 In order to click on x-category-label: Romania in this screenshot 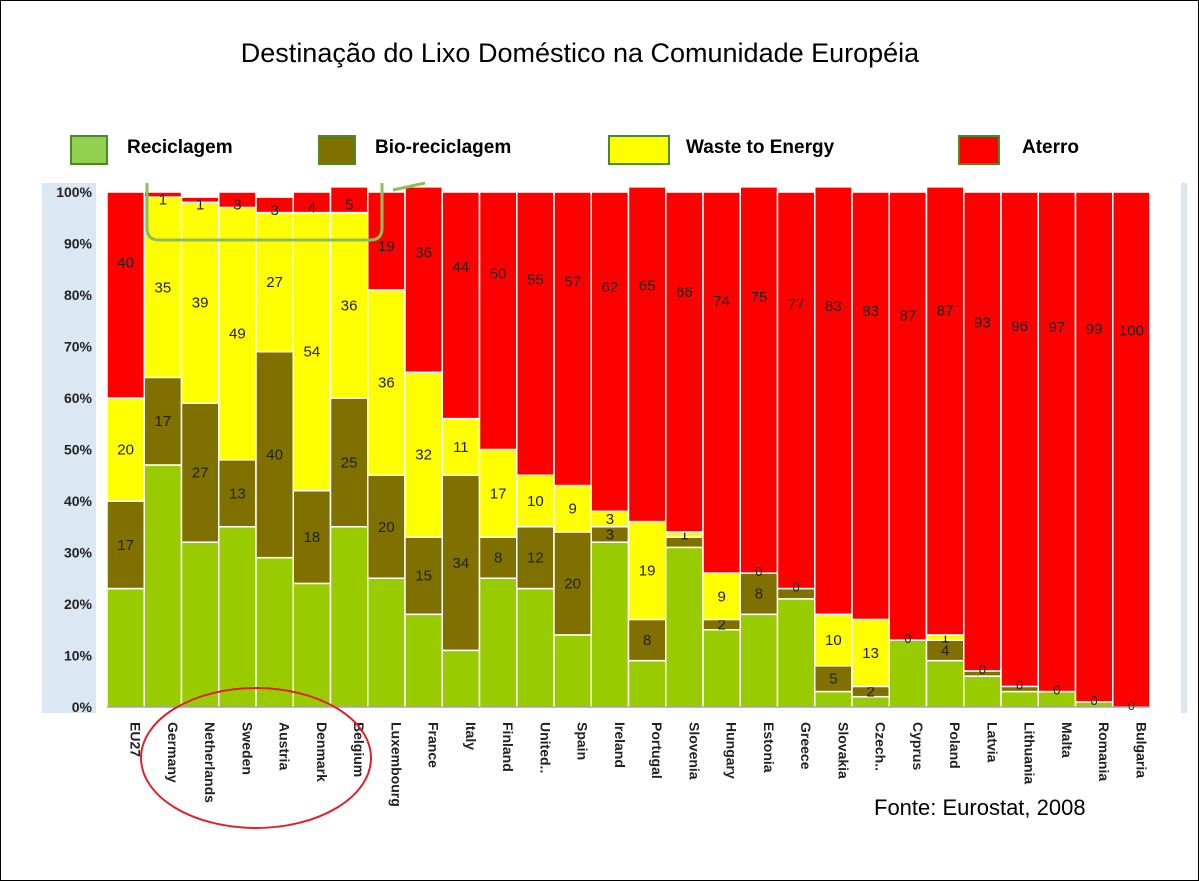, I will do `click(1104, 751)`.